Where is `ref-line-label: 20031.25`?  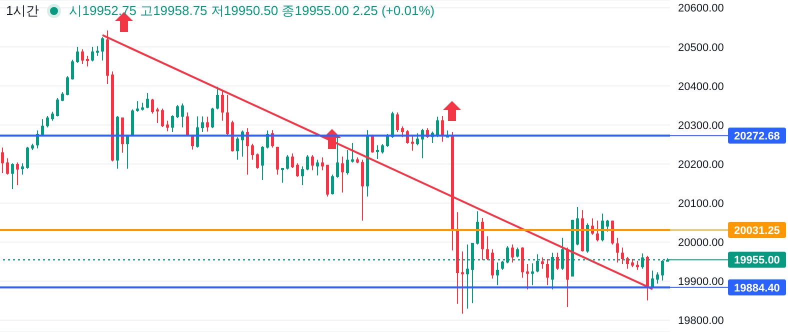
ref-line-label: 20031.25 is located at coordinates (757, 230).